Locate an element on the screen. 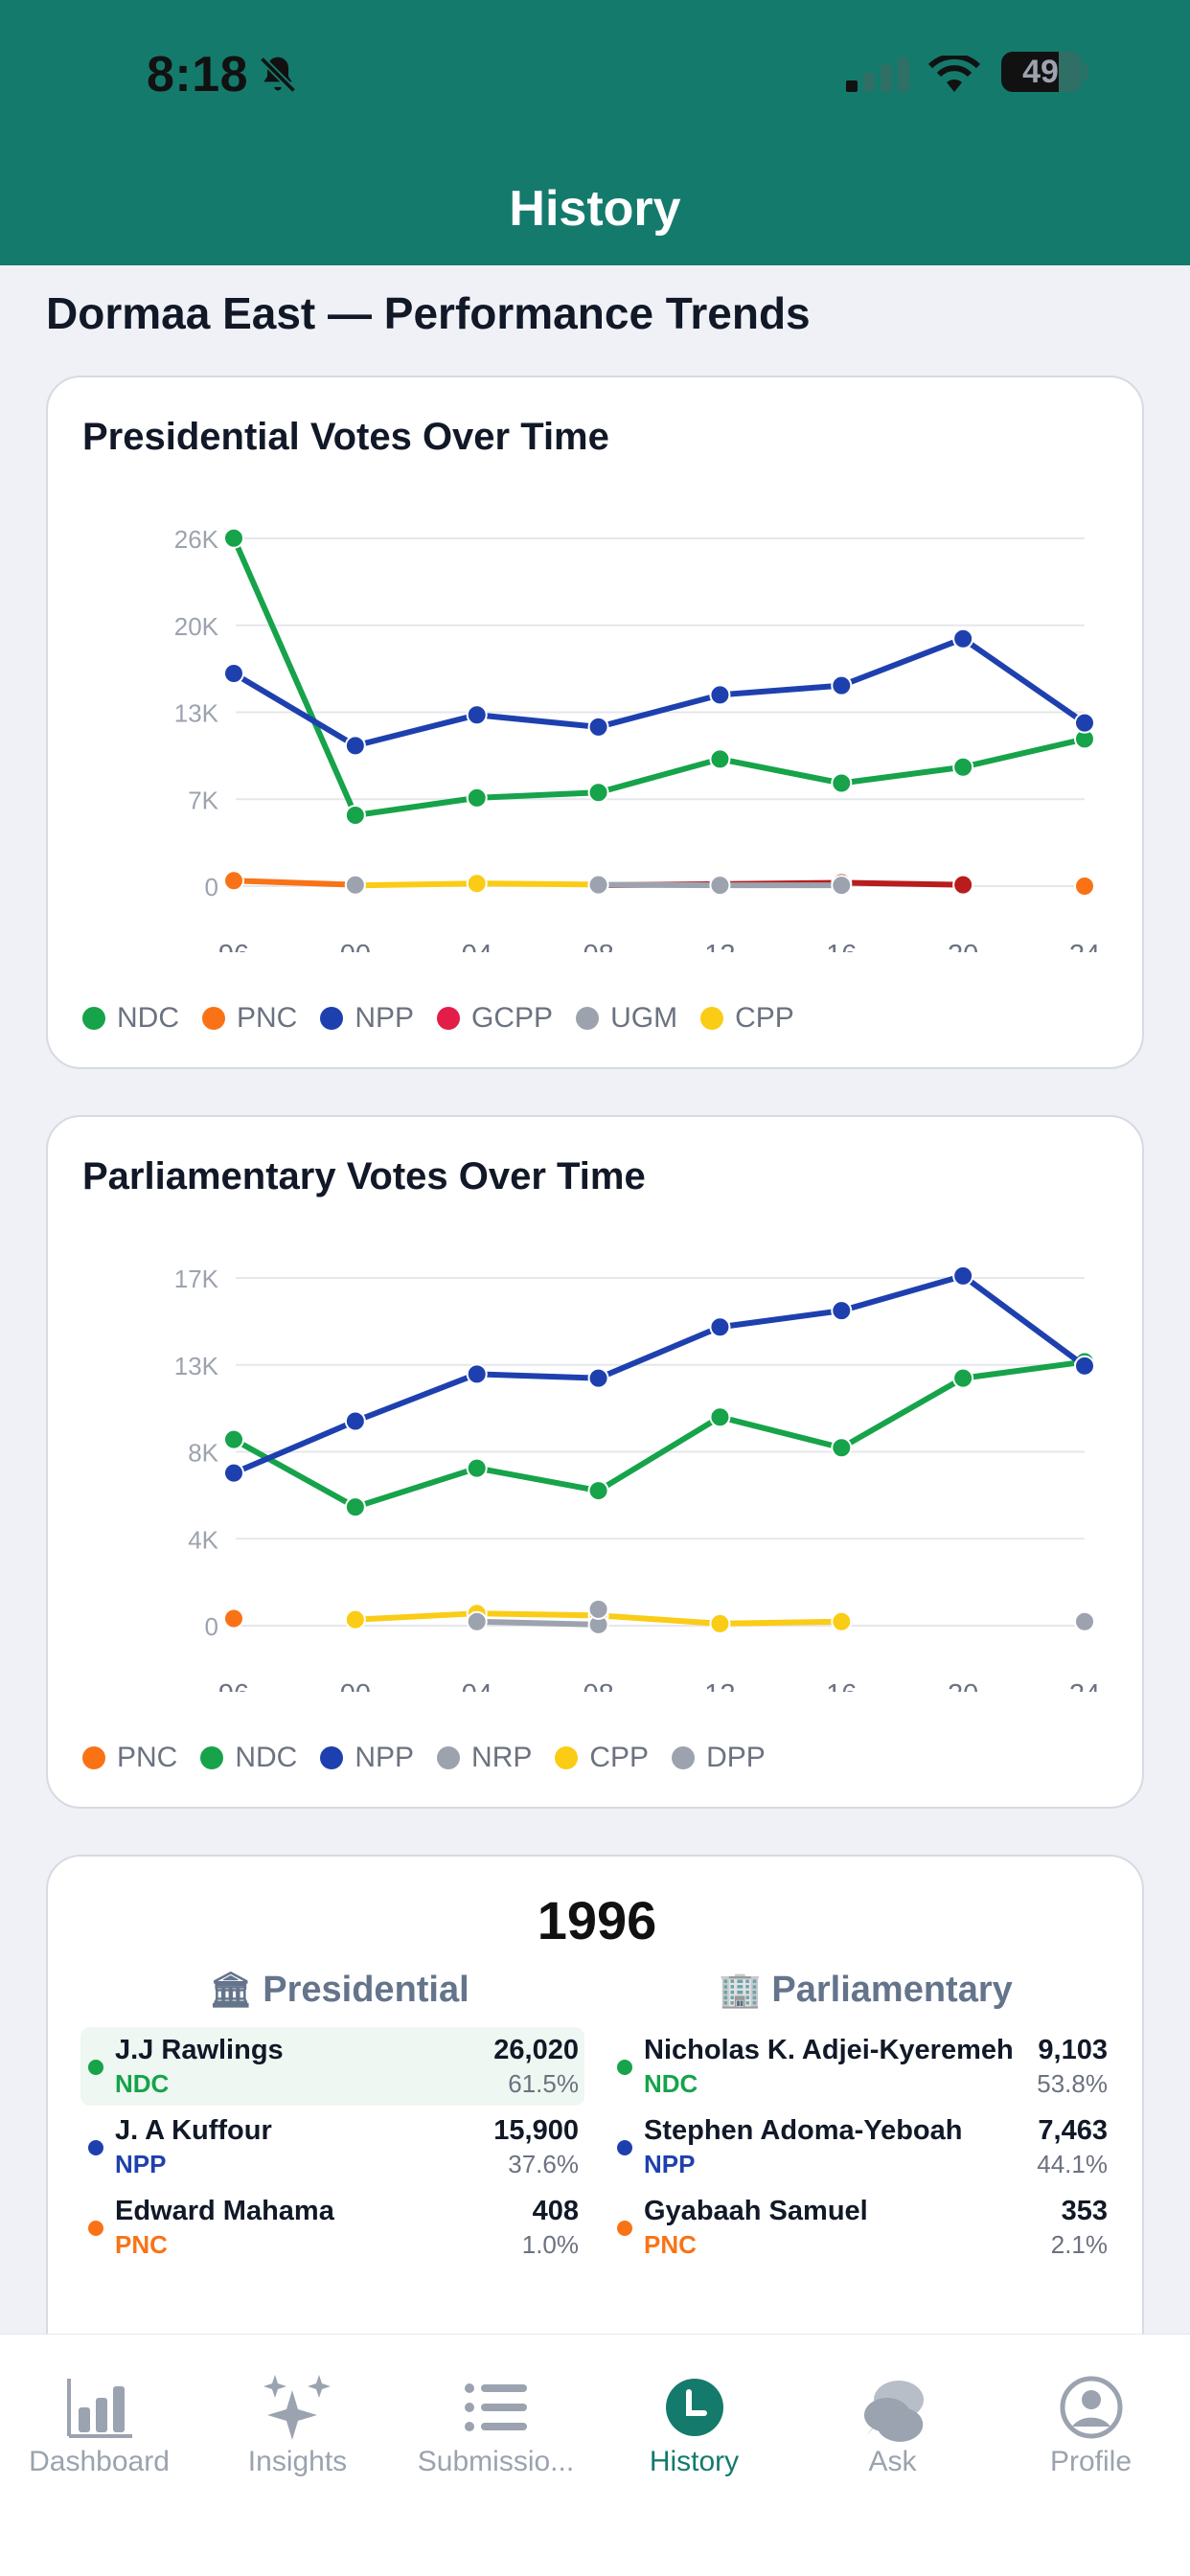  candidate-party: NPP is located at coordinates (141, 2164).